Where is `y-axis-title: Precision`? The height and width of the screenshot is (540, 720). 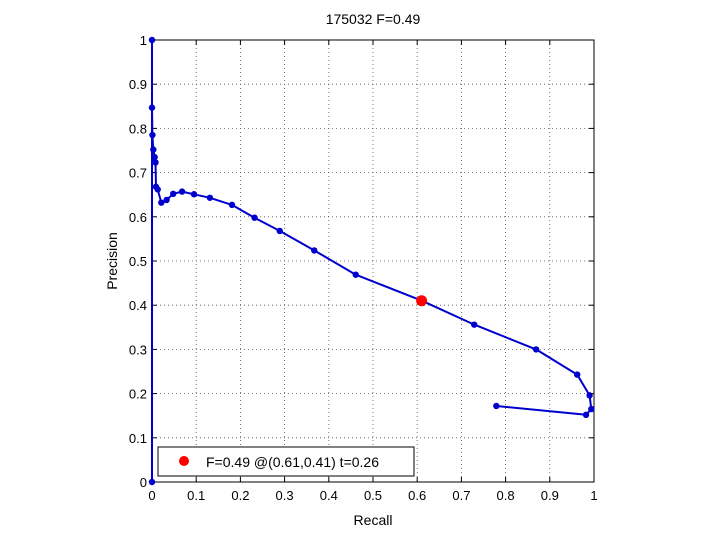
y-axis-title: Precision is located at coordinates (112, 261).